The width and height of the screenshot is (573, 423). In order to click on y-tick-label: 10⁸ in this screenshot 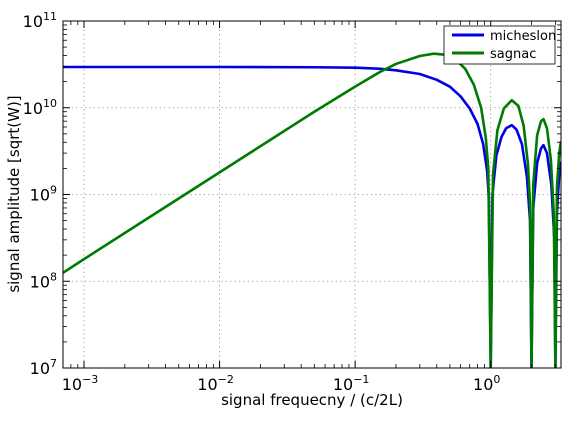, I will do `click(43, 280)`.